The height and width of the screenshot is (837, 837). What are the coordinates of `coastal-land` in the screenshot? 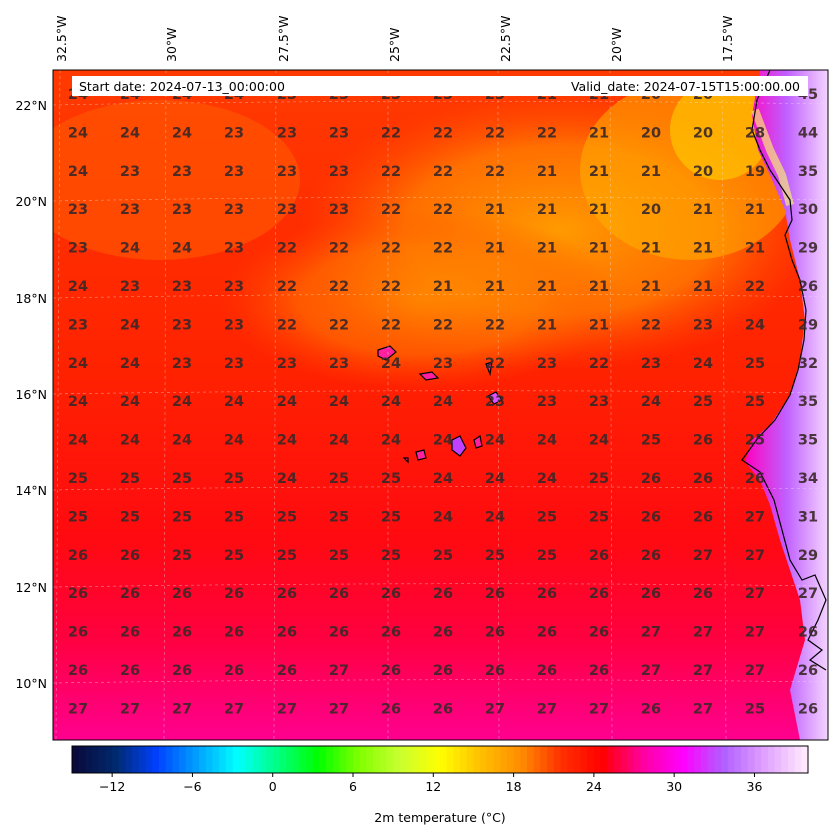 It's located at (786, 405).